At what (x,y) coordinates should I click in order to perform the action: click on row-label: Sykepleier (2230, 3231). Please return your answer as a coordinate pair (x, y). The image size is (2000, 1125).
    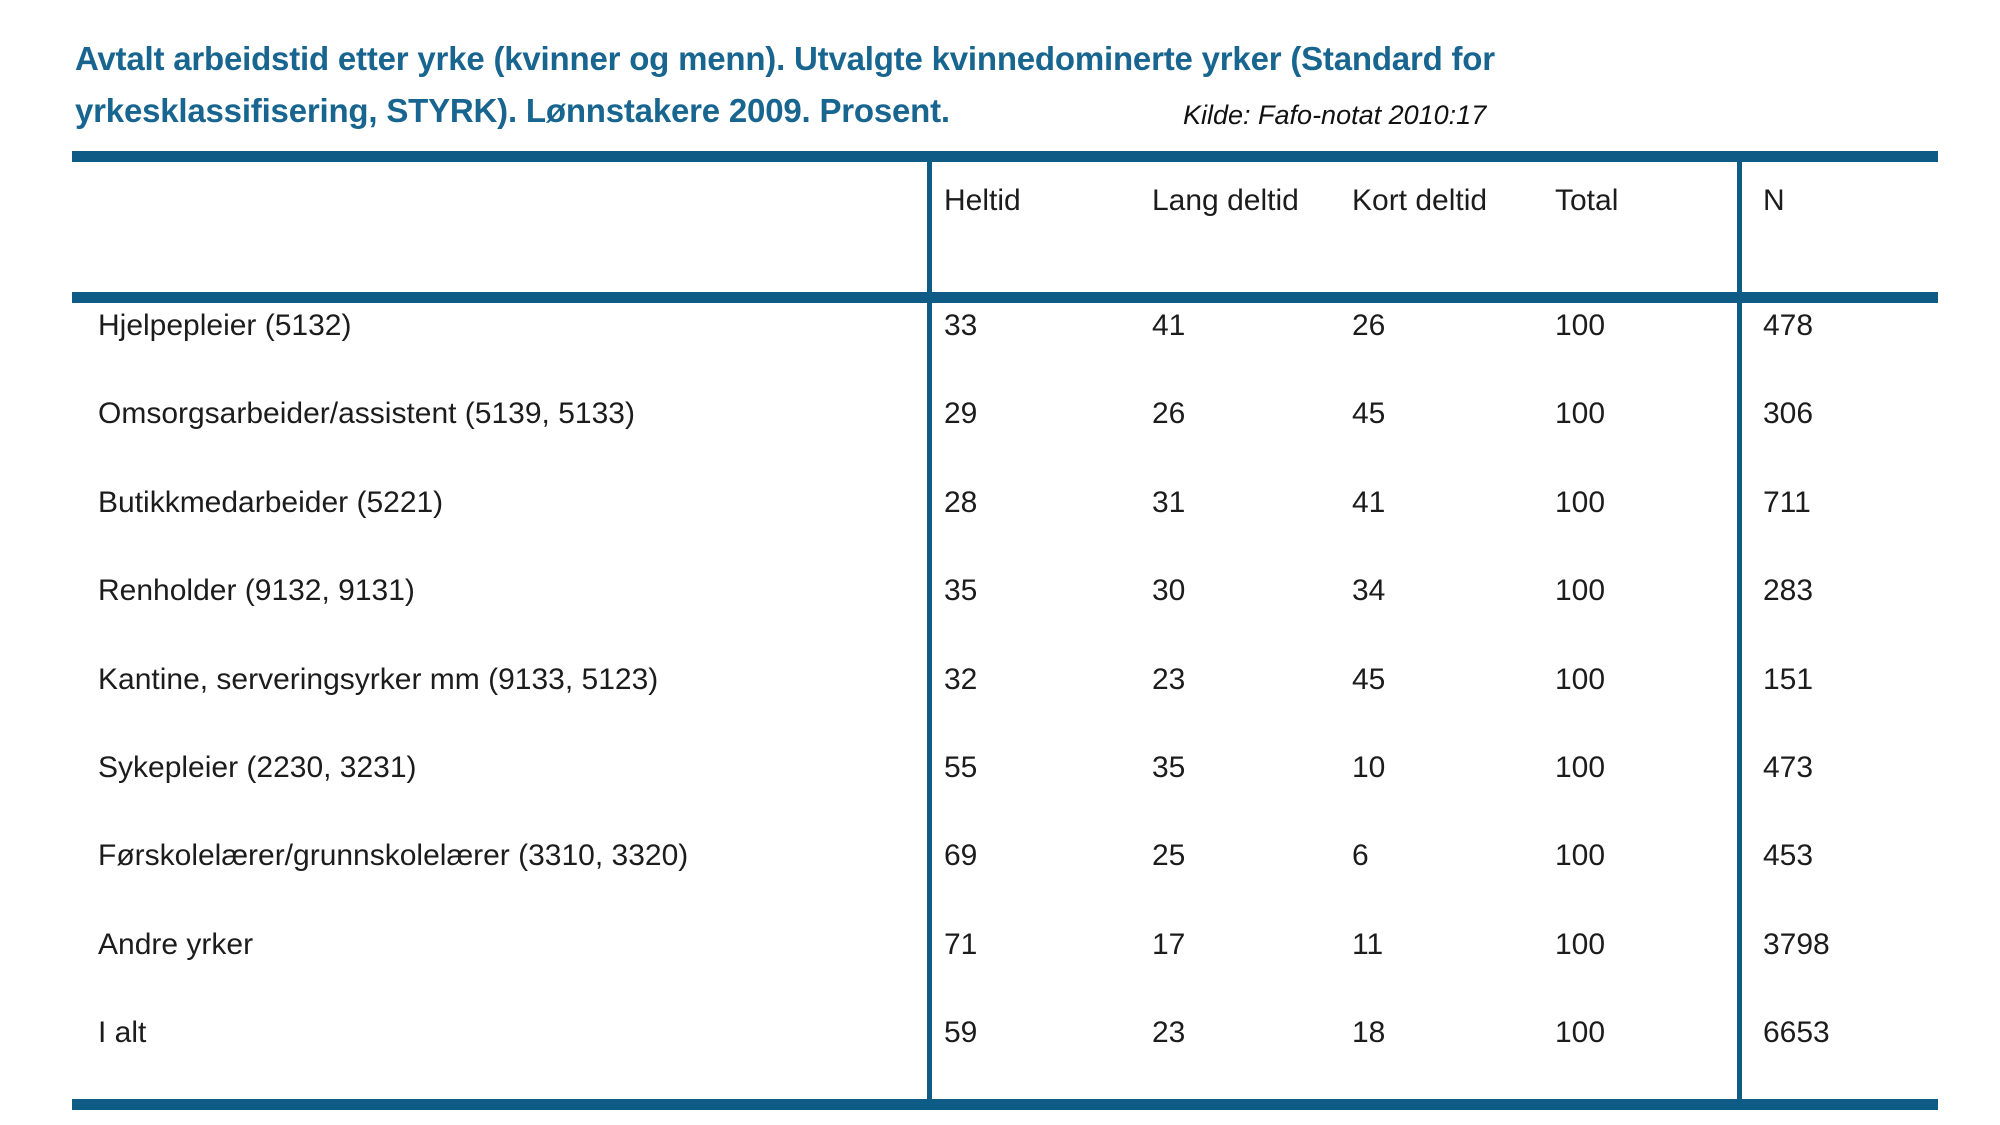
    Looking at the image, I should click on (257, 767).